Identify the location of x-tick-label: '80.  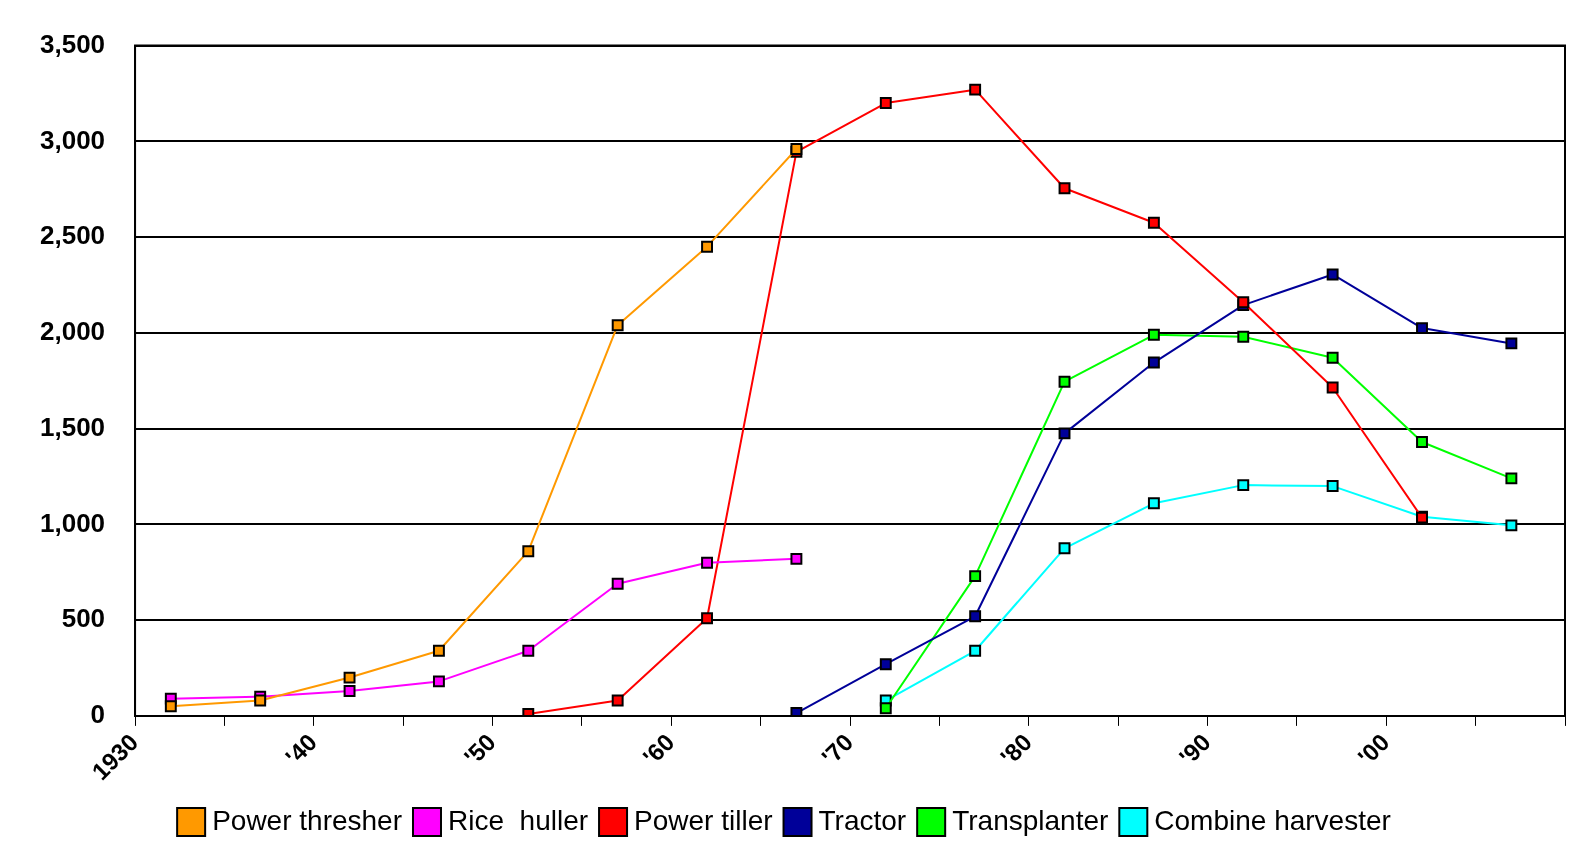
(1015, 749).